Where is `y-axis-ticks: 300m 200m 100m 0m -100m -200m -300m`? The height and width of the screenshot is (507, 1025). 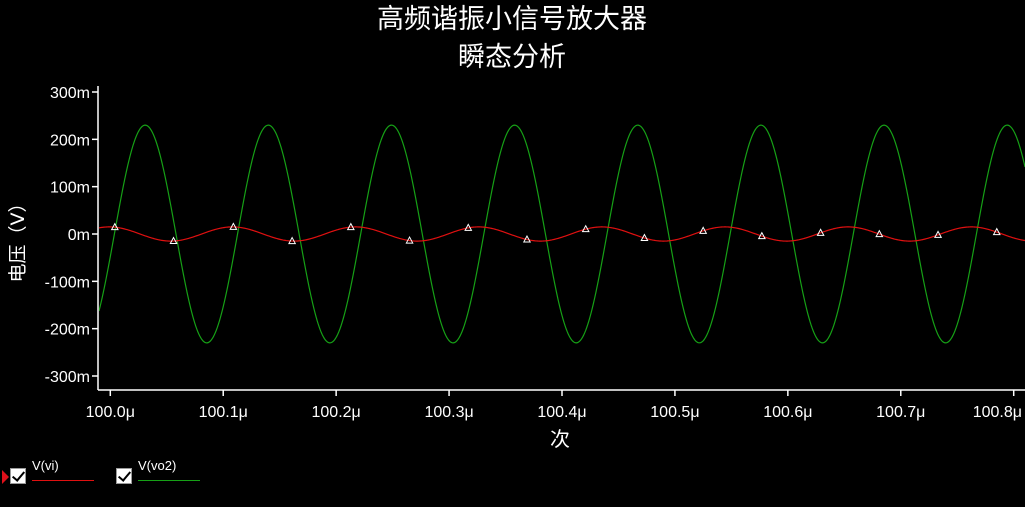 y-axis-ticks: 300m 200m 100m 0m -100m -200m -300m is located at coordinates (71, 235).